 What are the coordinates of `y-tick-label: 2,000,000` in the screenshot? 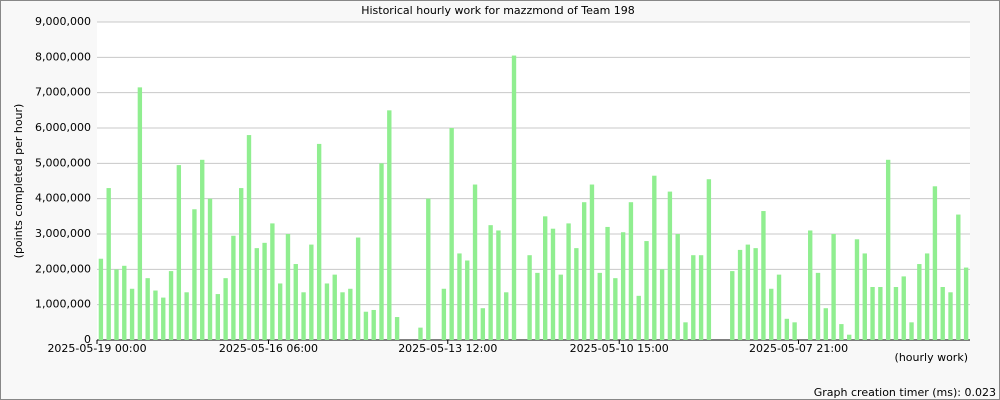 It's located at (63, 268).